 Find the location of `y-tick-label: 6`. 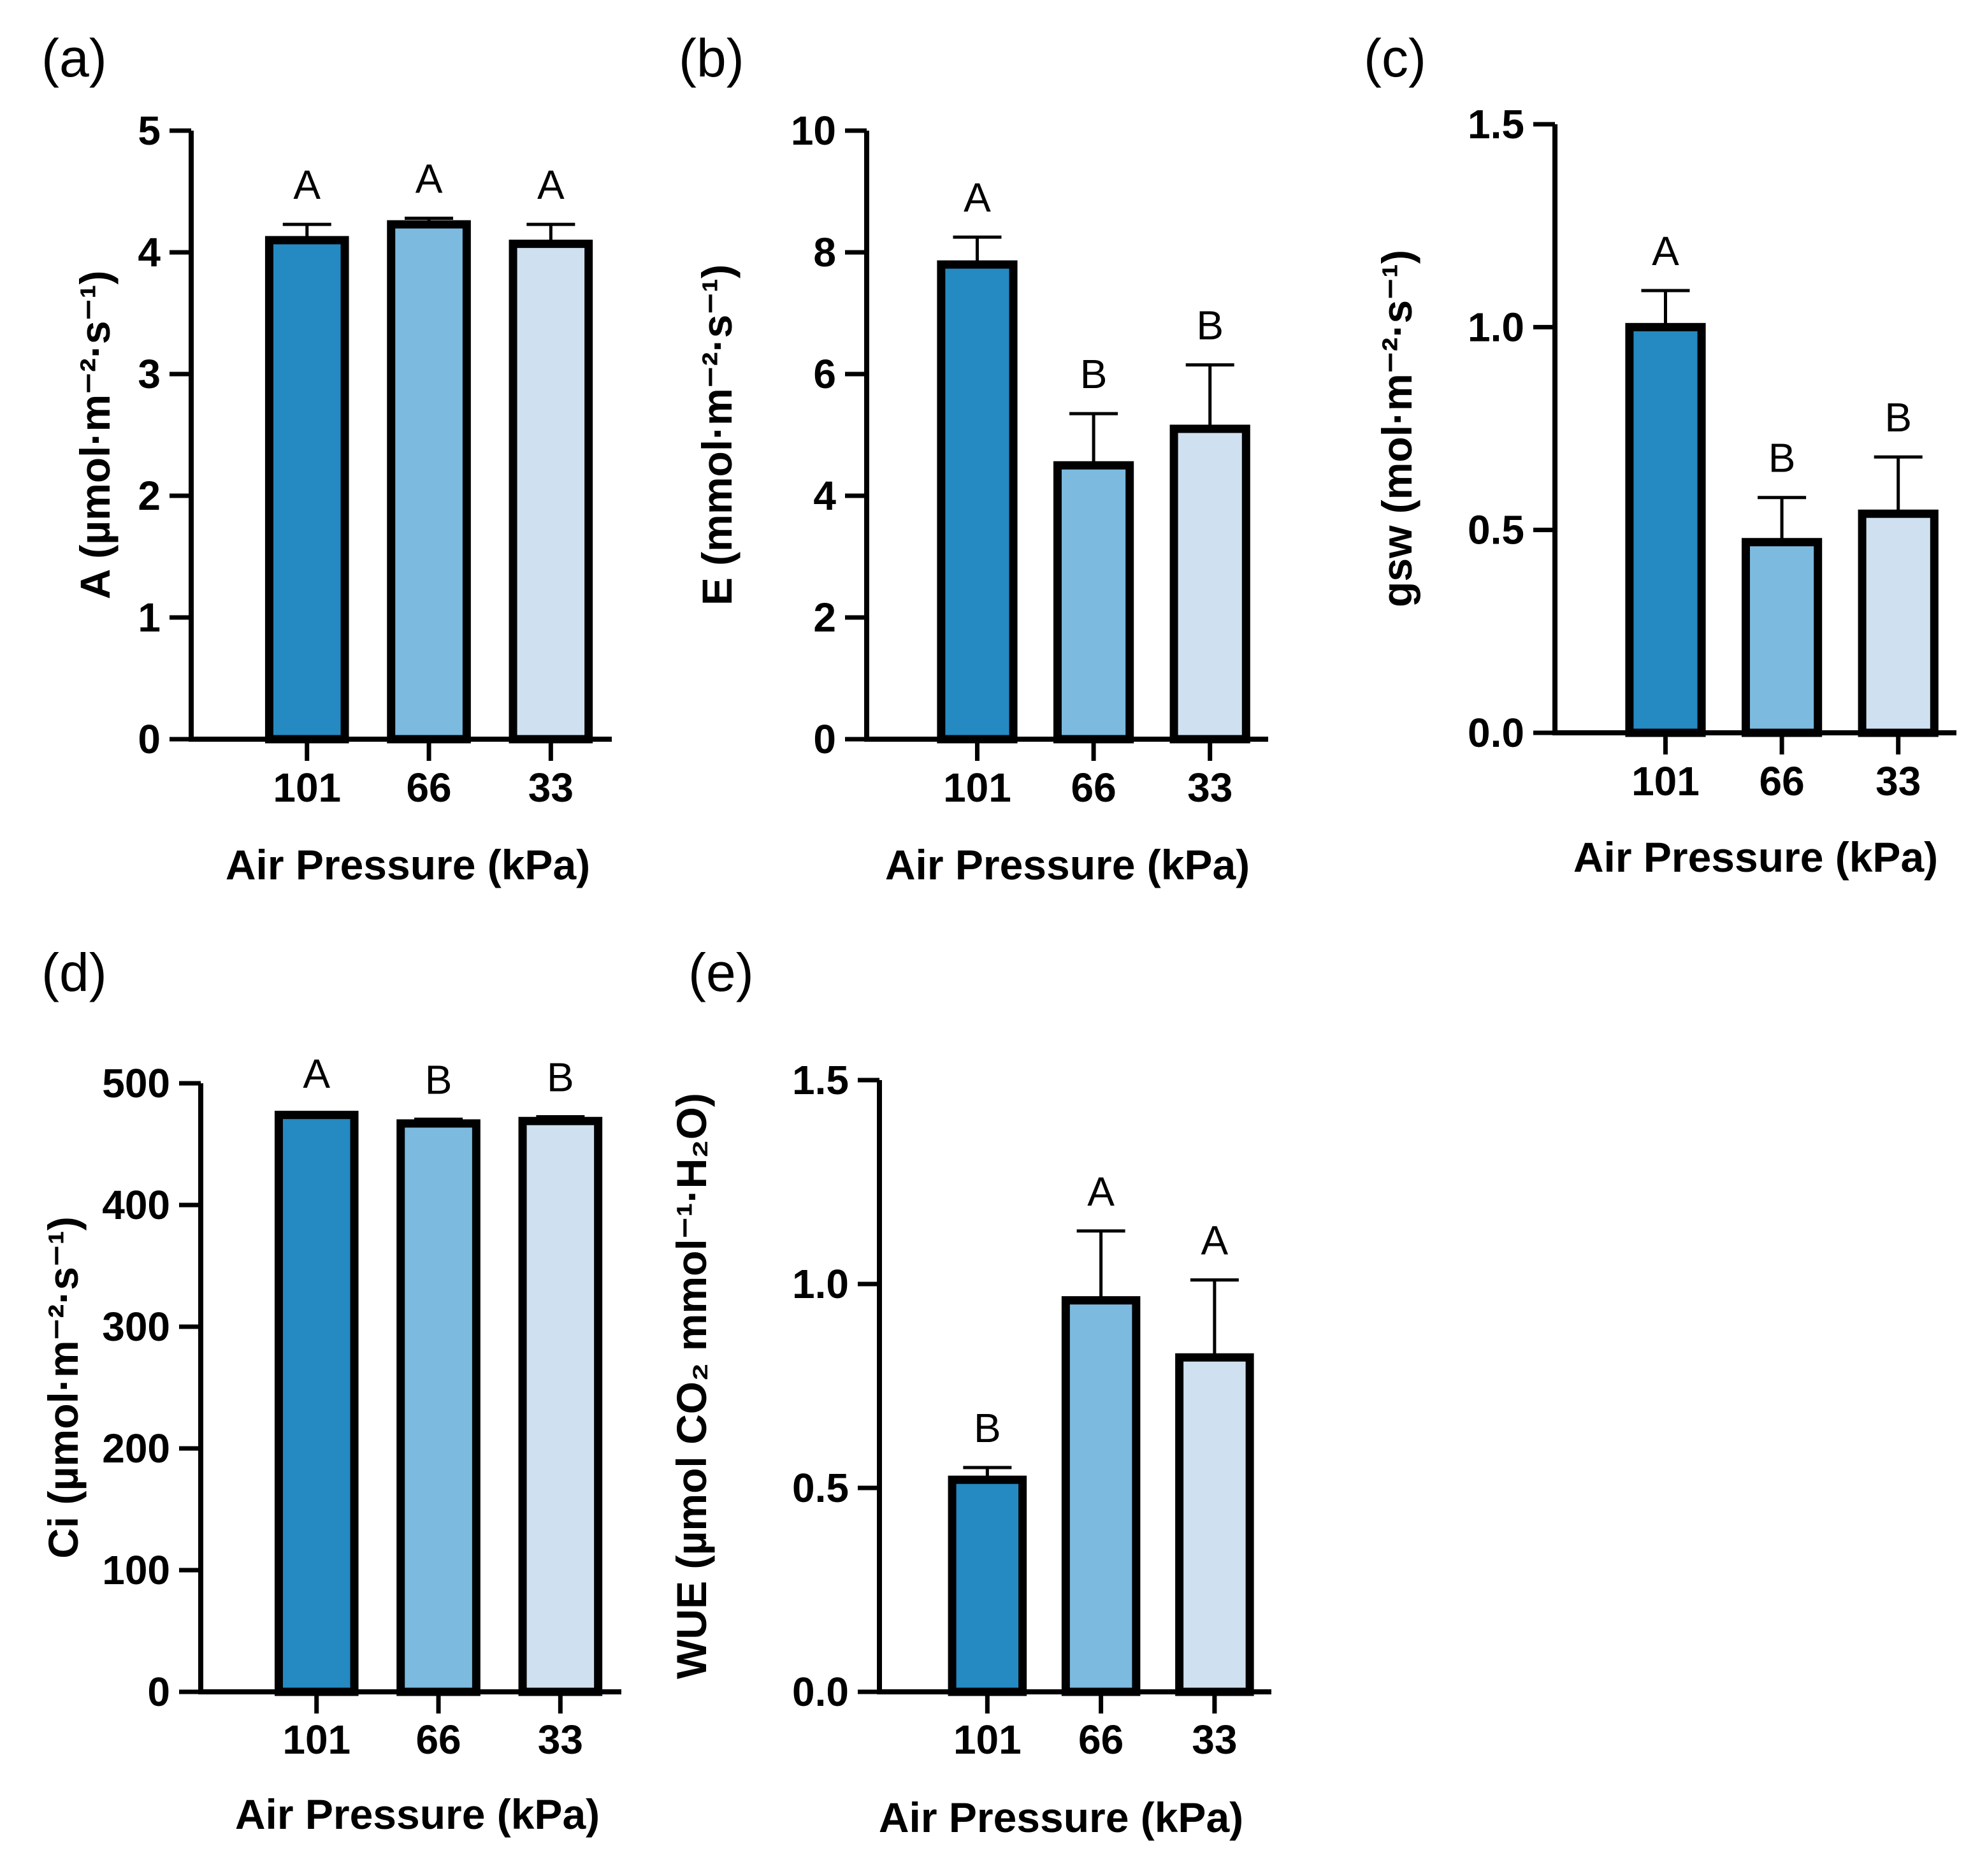

y-tick-label: 6 is located at coordinates (824, 374).